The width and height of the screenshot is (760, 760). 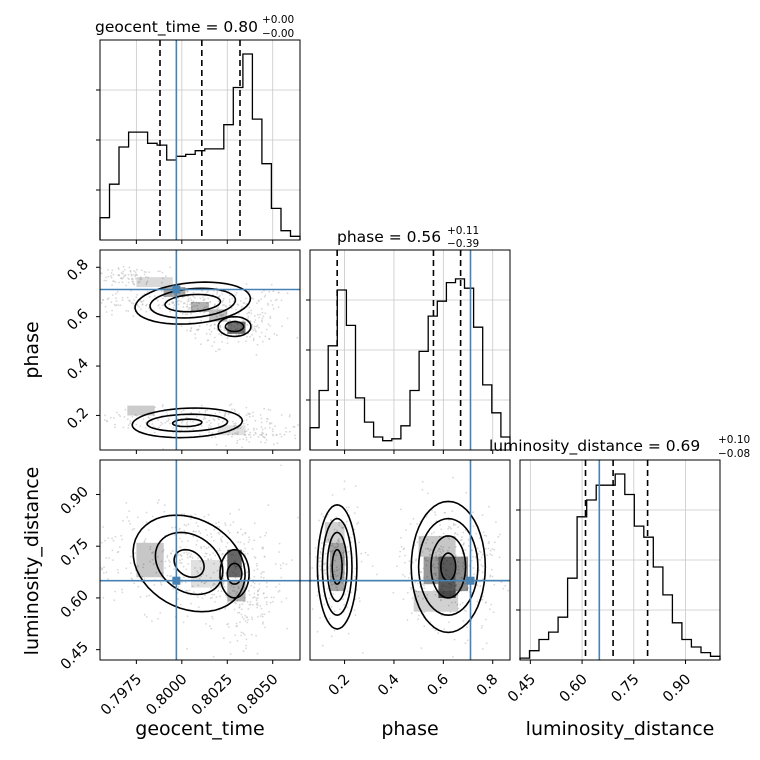 I want to click on y-tick-label: 0.90, so click(x=75, y=501).